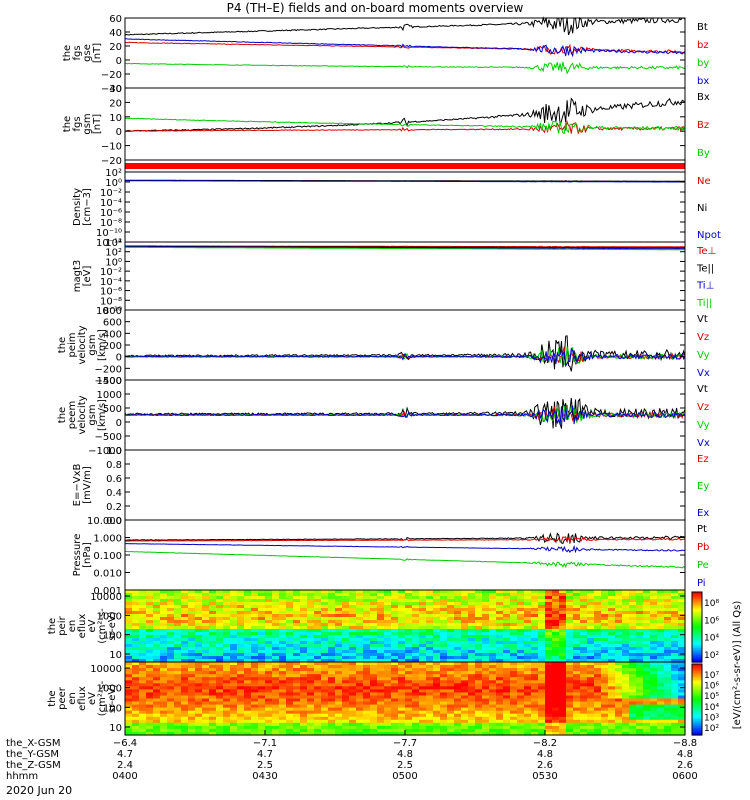 The image size is (750, 800). What do you see at coordinates (113, 173) in the screenshot?
I see `y-tick-label: 10²` at bounding box center [113, 173].